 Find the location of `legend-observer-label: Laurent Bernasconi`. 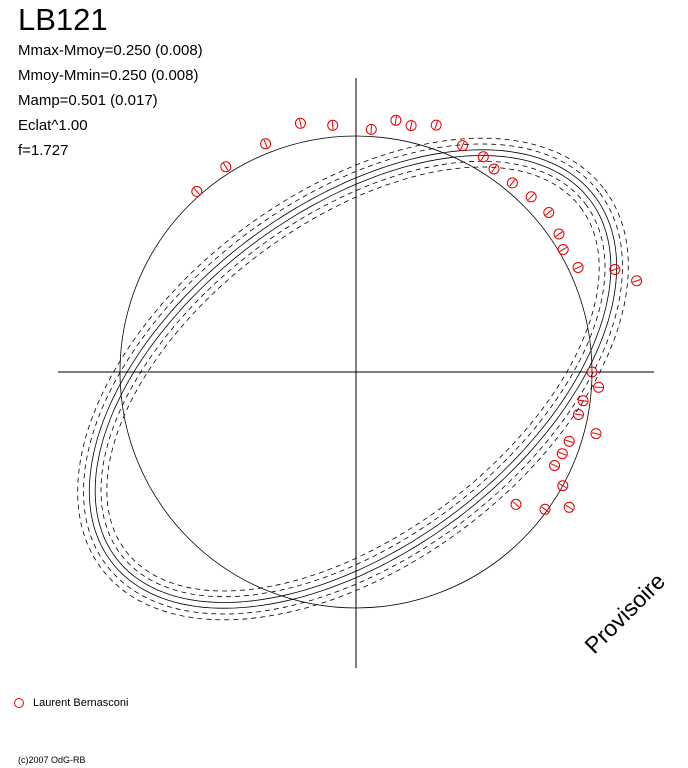

legend-observer-label: Laurent Bernasconi is located at coordinates (81, 703).